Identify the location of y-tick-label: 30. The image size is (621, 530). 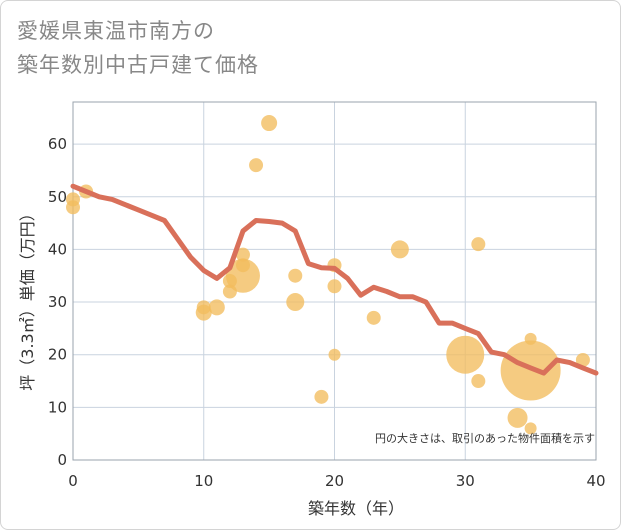
(57, 302).